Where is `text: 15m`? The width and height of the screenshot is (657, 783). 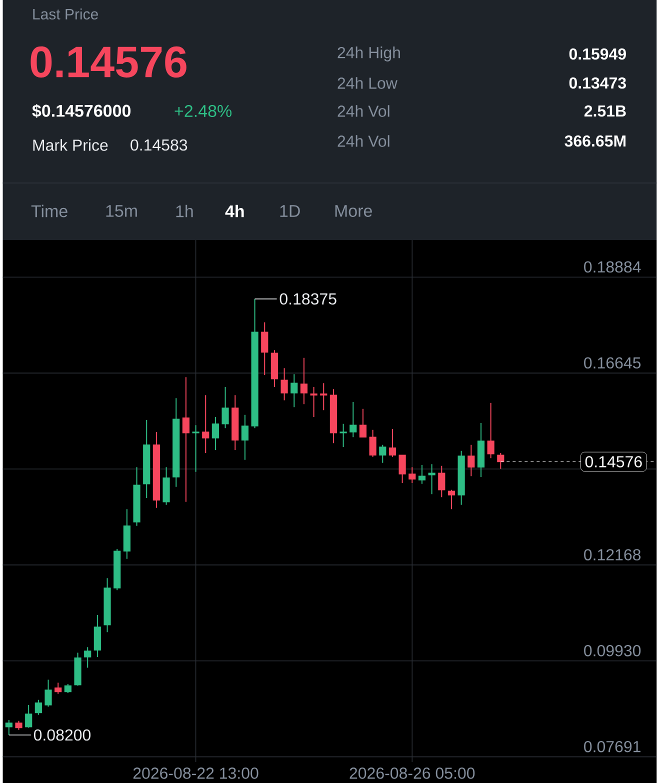
text: 15m is located at coordinates (122, 211).